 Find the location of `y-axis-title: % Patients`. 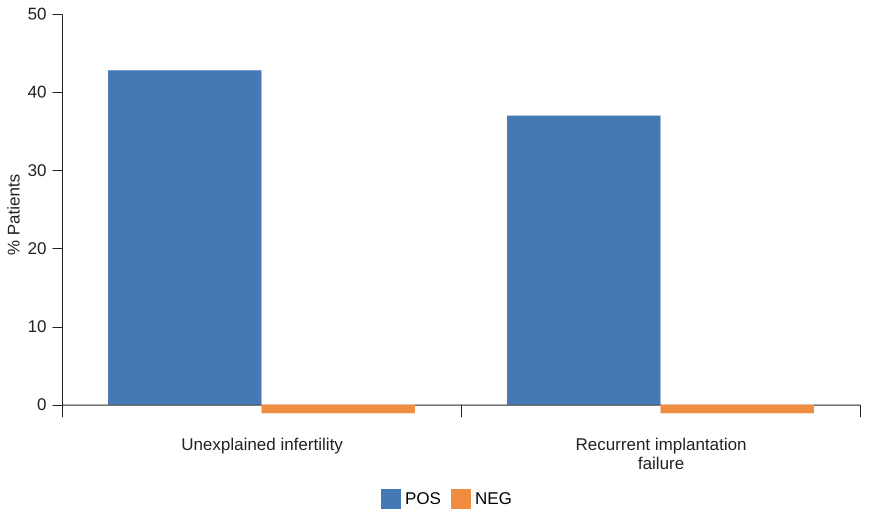

y-axis-title: % Patients is located at coordinates (14, 215).